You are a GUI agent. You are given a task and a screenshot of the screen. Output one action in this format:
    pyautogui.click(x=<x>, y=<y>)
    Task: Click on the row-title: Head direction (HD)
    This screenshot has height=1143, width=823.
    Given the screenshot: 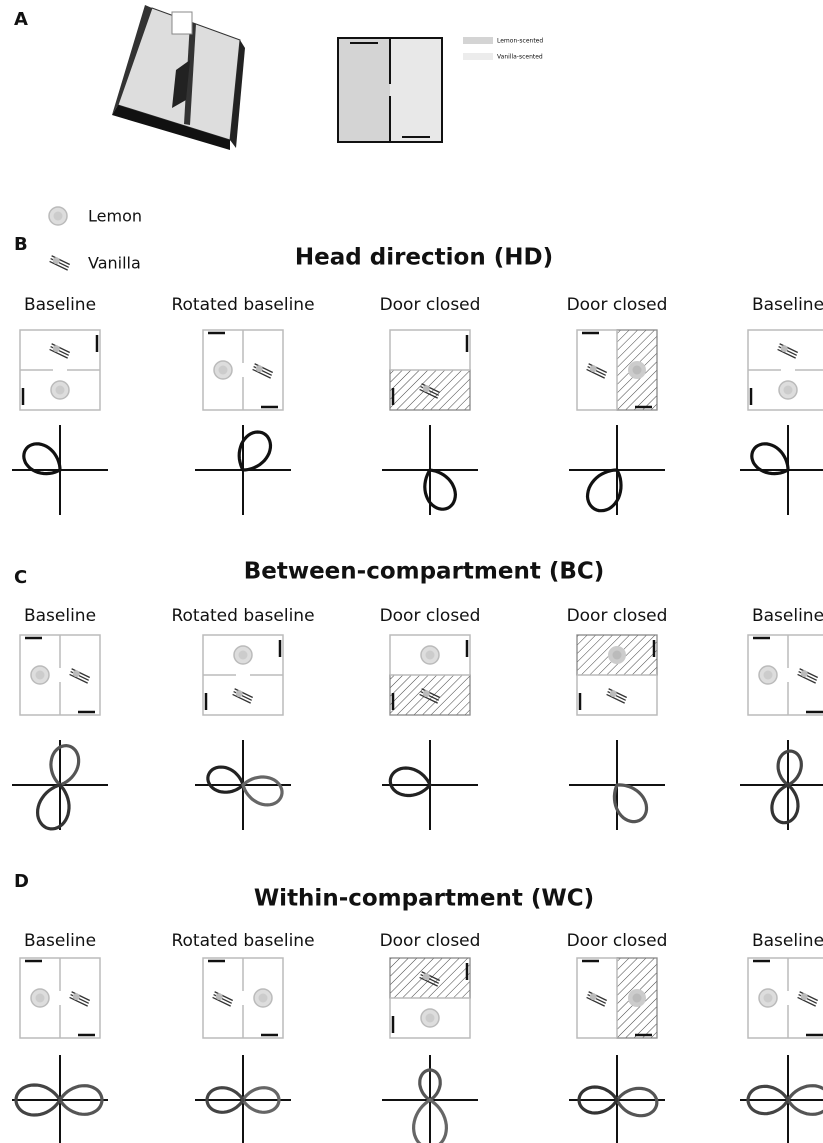 What is the action you would take?
    pyautogui.click(x=424, y=258)
    